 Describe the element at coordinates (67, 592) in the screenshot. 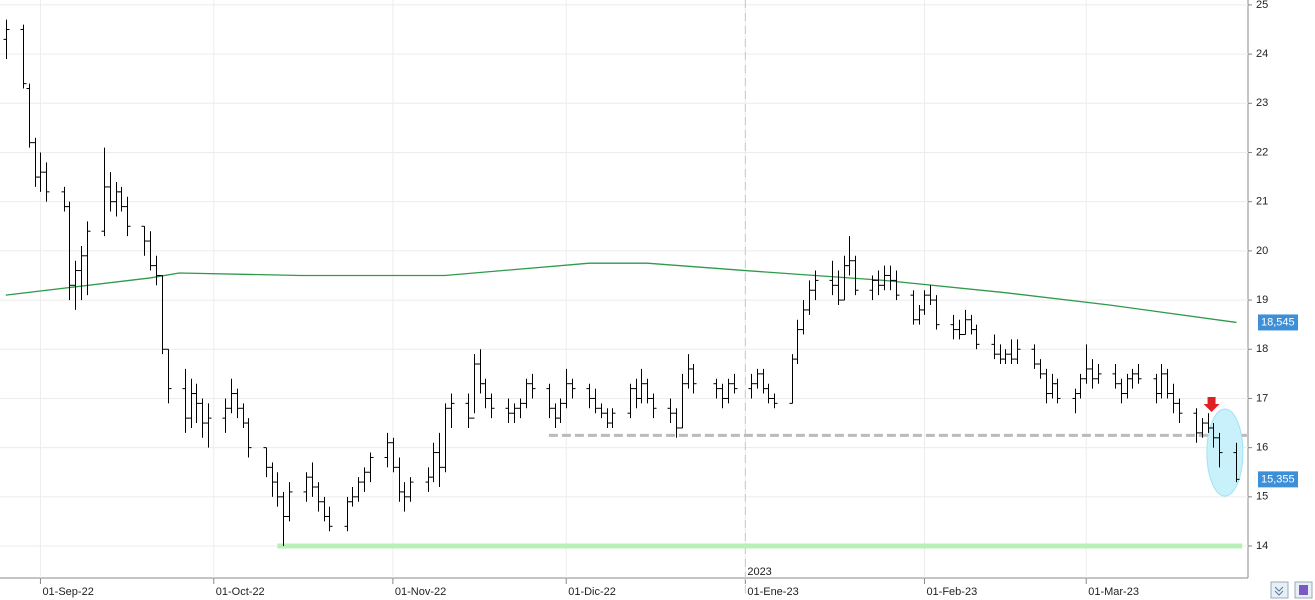

I see `x-tick-label: 01-Sep-22` at that location.